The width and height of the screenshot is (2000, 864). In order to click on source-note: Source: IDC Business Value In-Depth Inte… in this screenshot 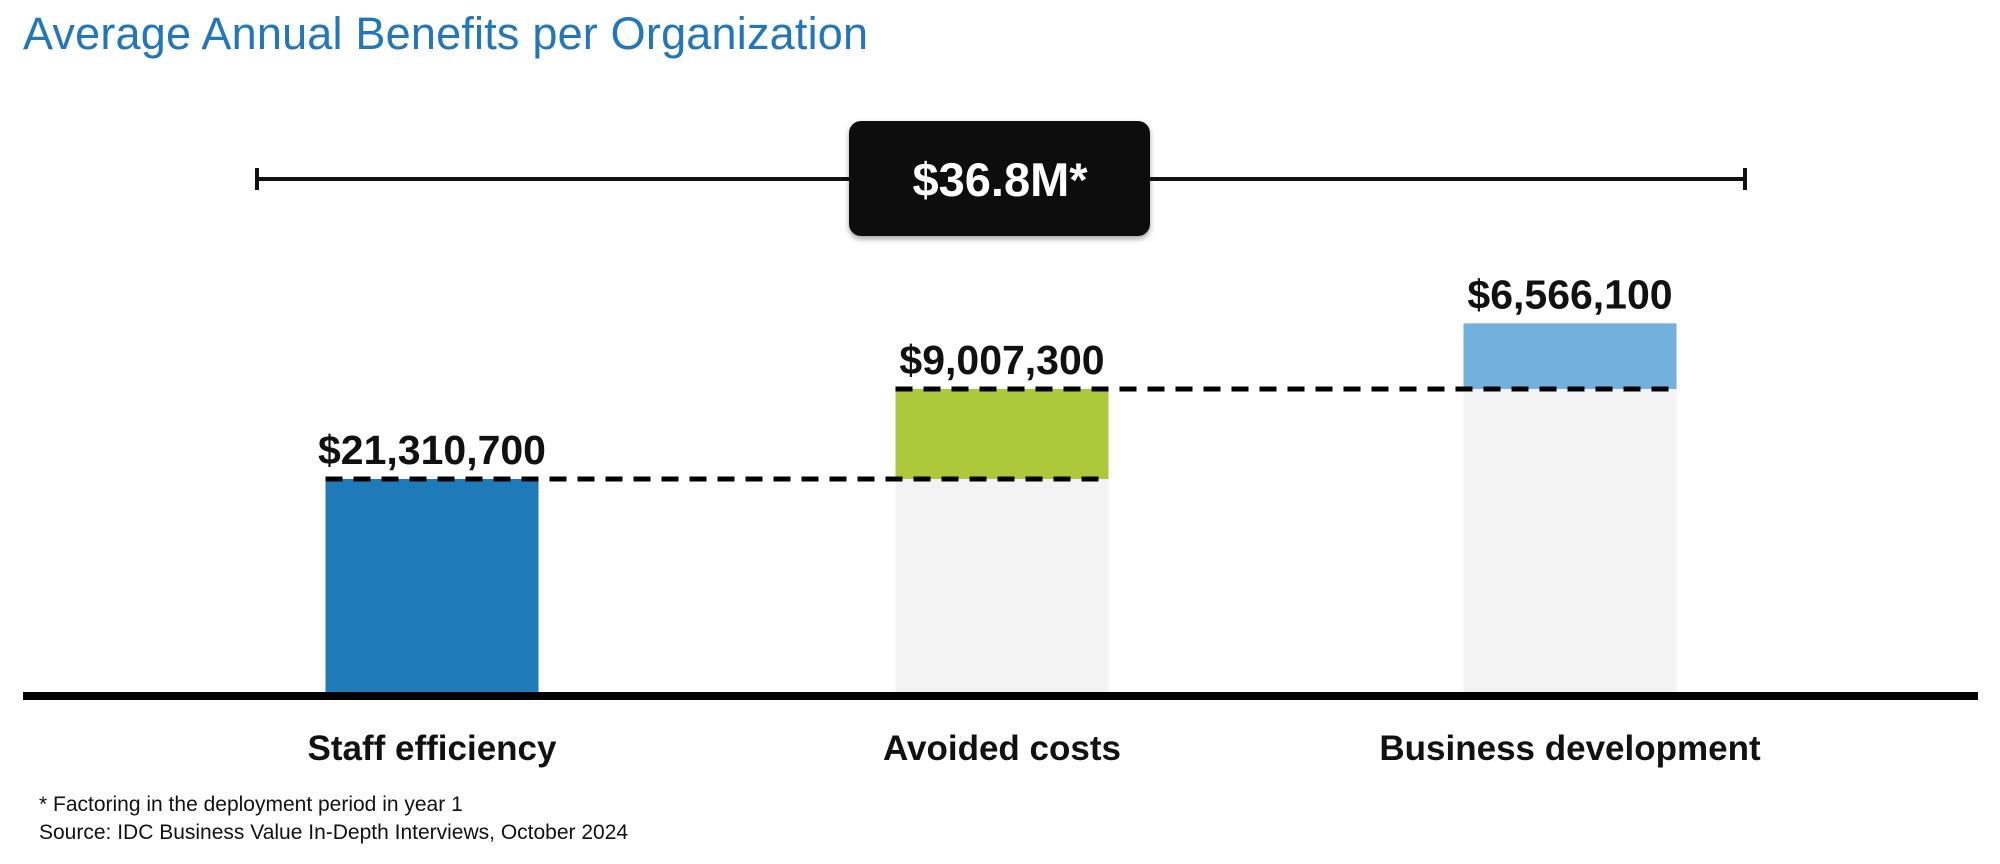, I will do `click(334, 832)`.